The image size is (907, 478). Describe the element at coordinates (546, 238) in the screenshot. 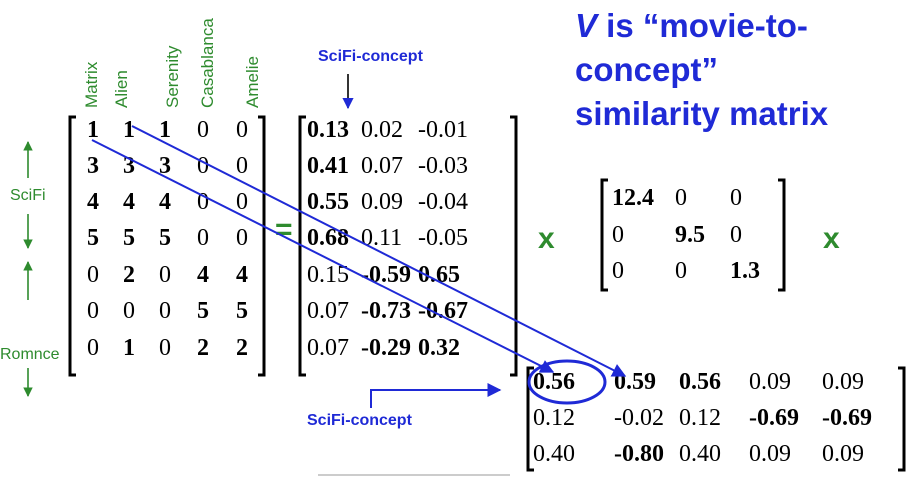

I see `times-sign-1: x` at that location.